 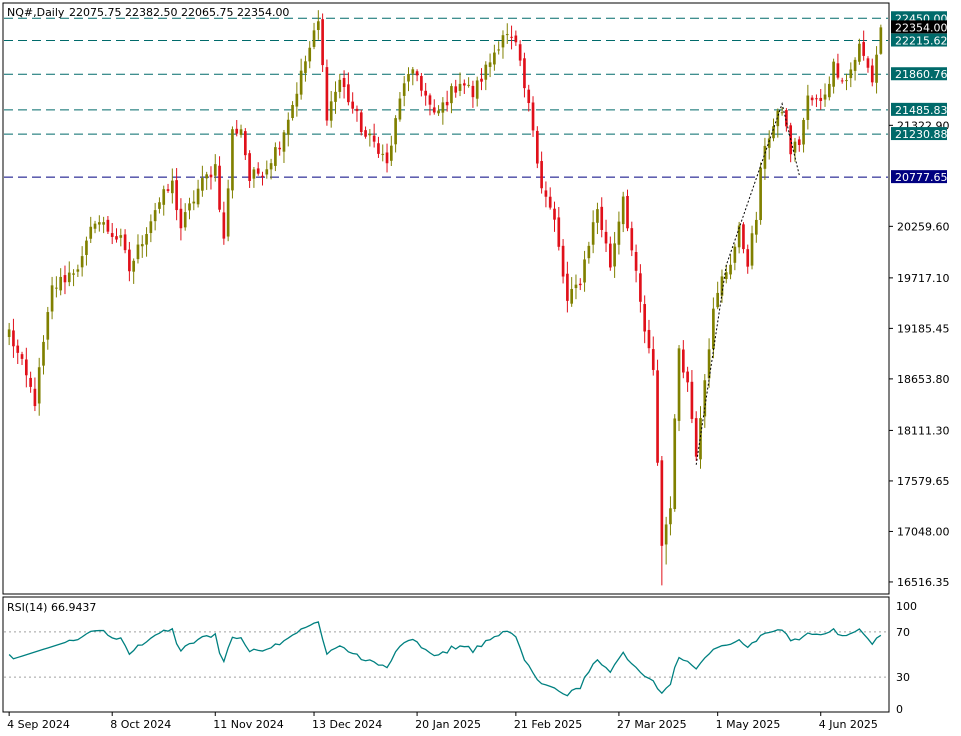 What do you see at coordinates (51, 607) in the screenshot?
I see `rsi-header-label: RSI(14) 66.9437` at bounding box center [51, 607].